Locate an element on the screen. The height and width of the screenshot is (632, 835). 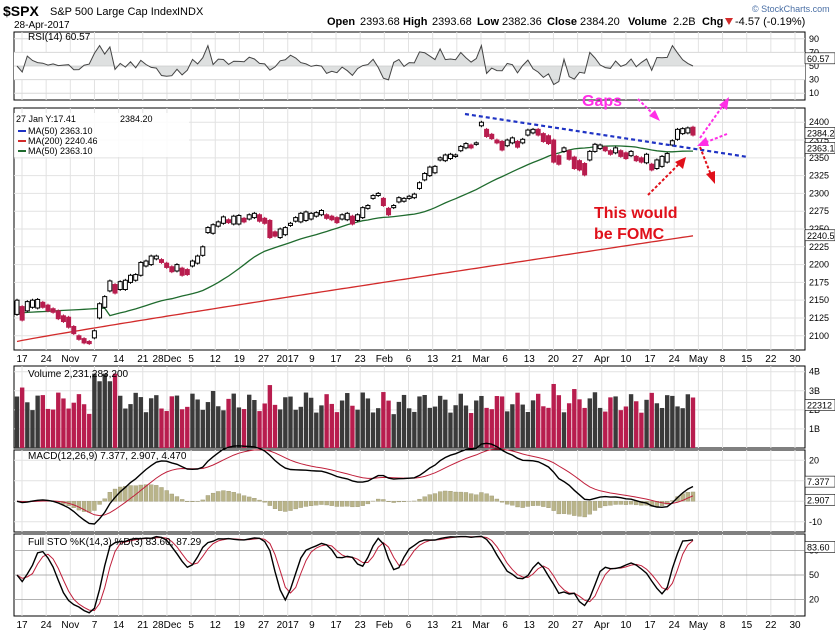
rsi-panel is located at coordinates (409, 66).